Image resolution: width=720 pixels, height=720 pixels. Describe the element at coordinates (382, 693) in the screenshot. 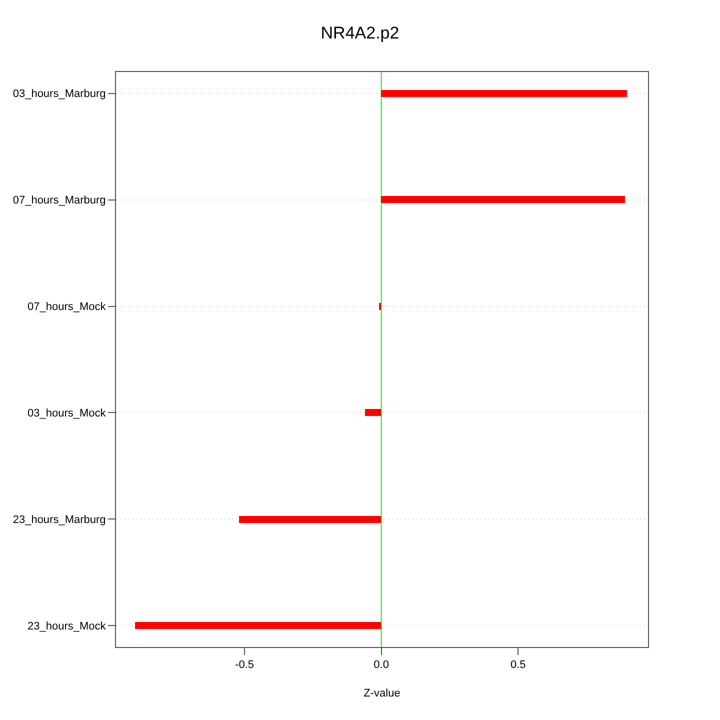

I see `x-axis-title: Z-value` at that location.